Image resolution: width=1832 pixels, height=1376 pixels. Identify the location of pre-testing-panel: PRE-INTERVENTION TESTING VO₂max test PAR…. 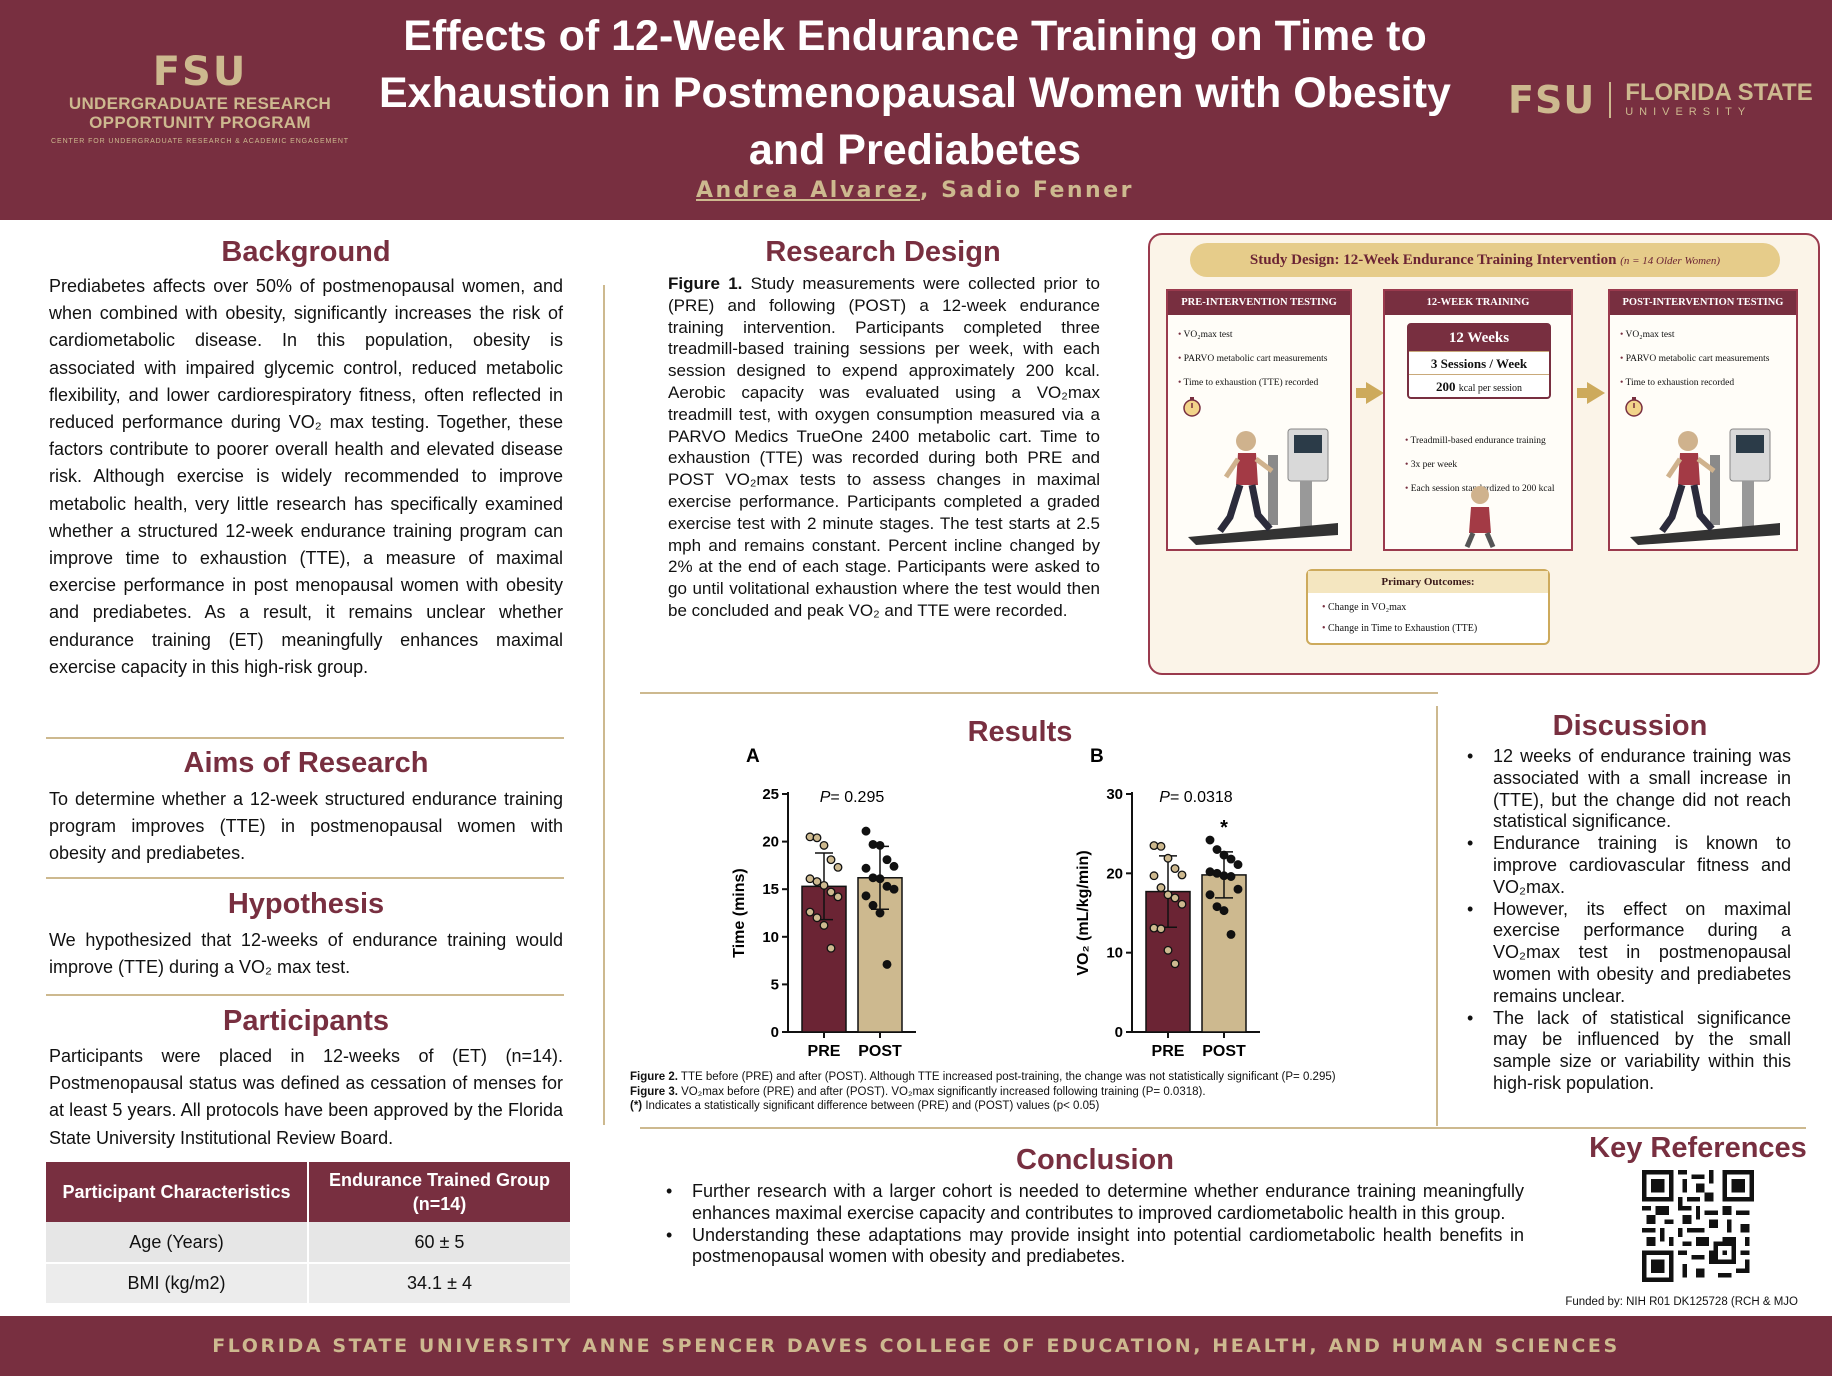
(1259, 420).